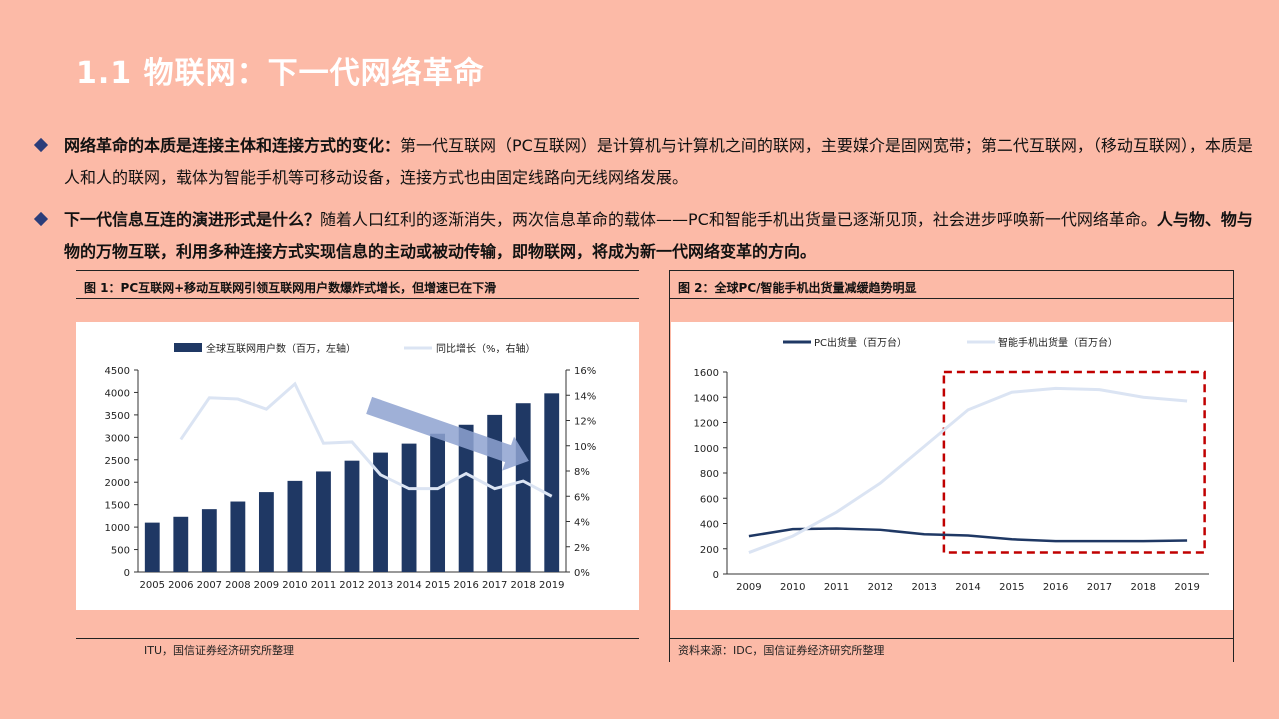 This screenshot has height=719, width=1279. Describe the element at coordinates (120, 551) in the screenshot. I see `left-axis-tick-label: 500` at that location.